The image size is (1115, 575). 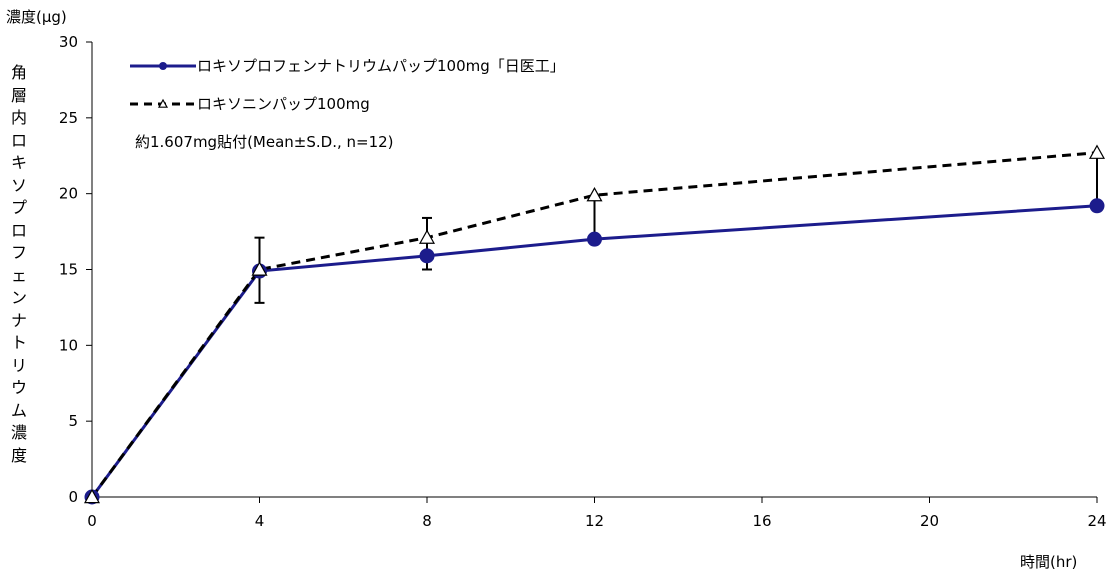 I want to click on y-tick-label: 5, so click(x=73, y=421).